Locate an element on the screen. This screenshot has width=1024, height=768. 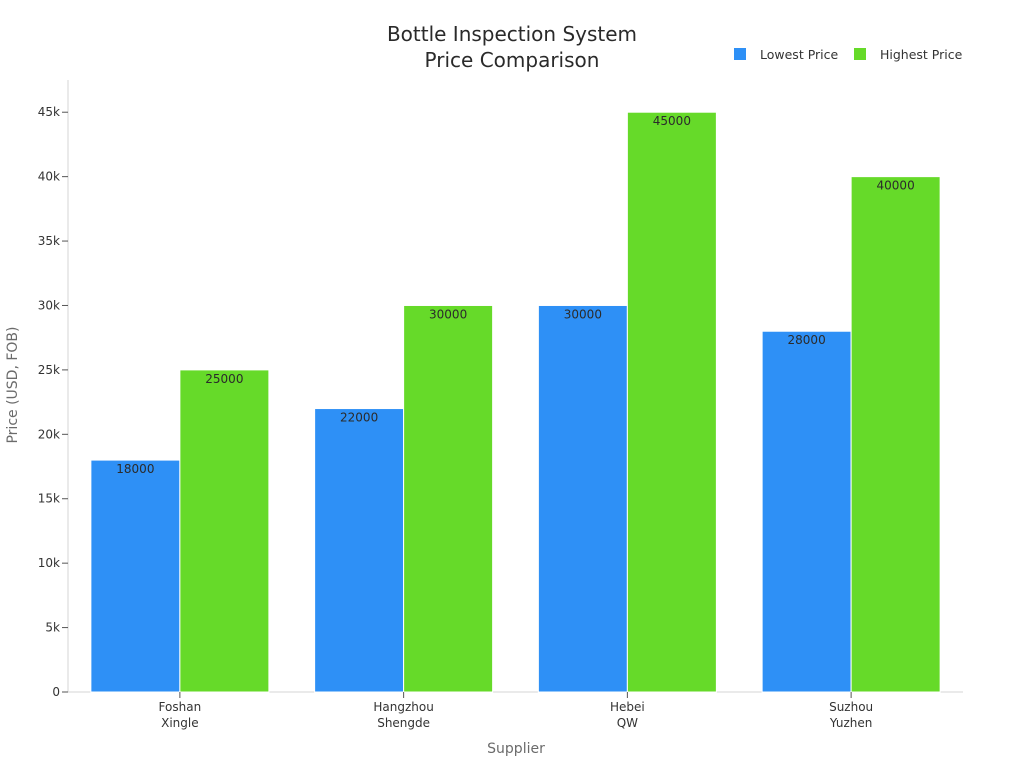
y-tick-label: 0 is located at coordinates (56, 692).